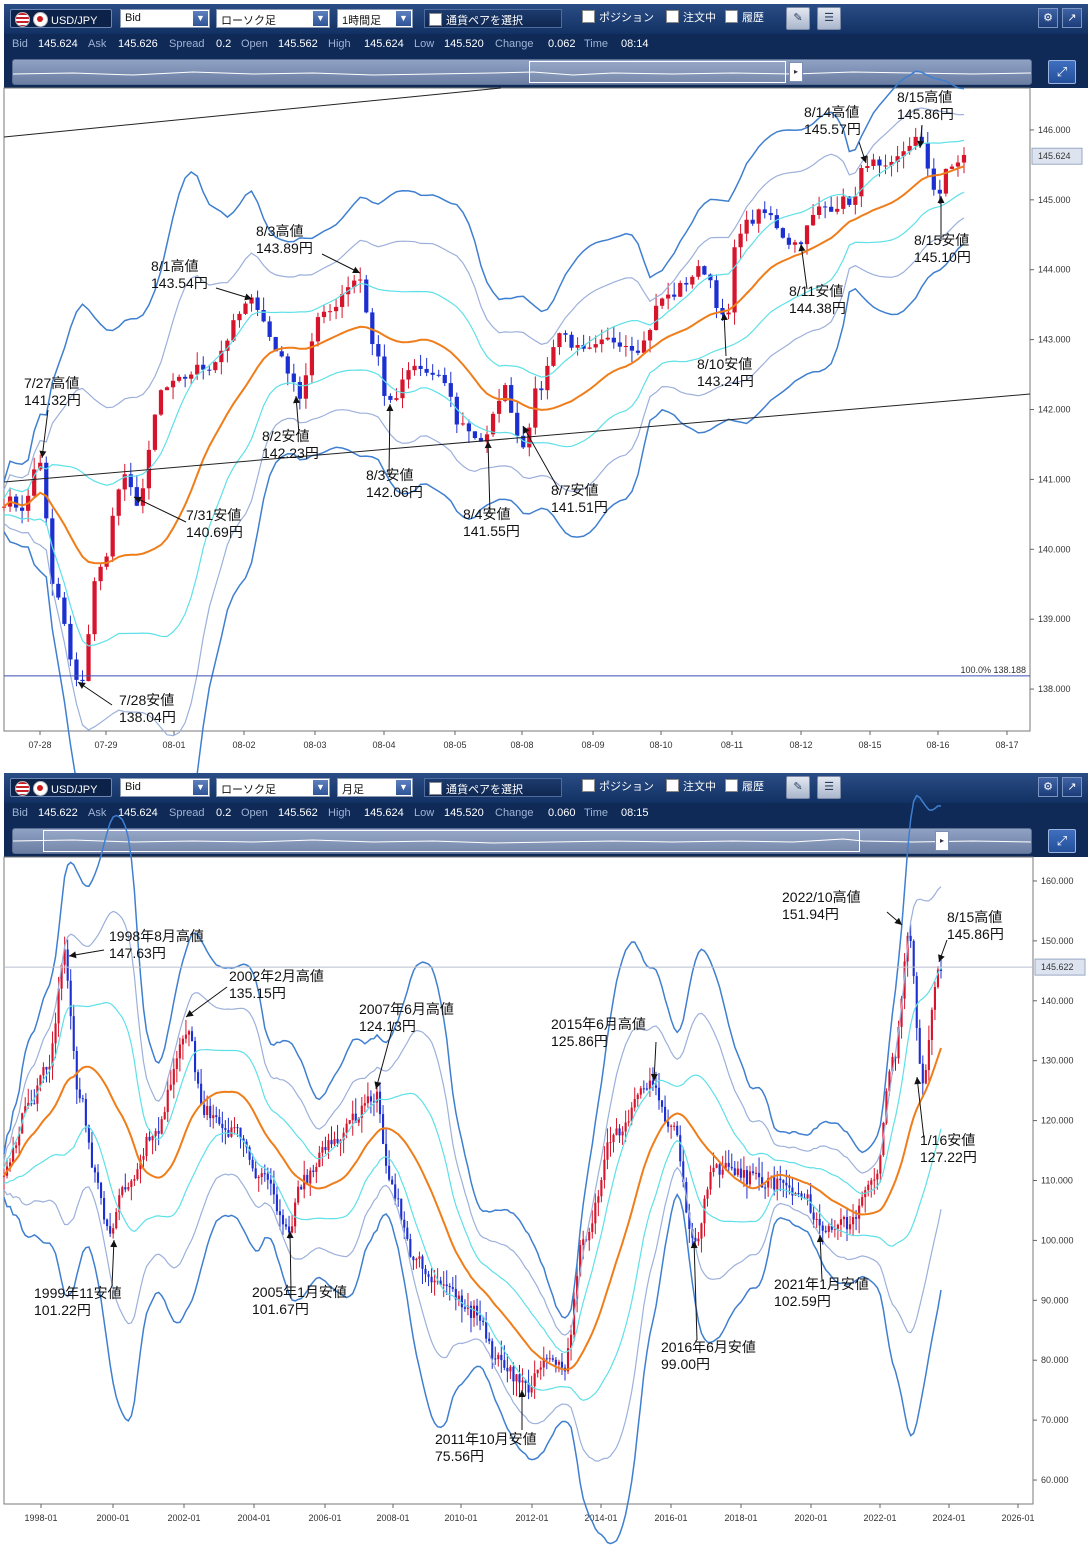 This screenshot has width=1092, height=1555. What do you see at coordinates (574, 490) in the screenshot?
I see `annotation-title: 8/7安値` at bounding box center [574, 490].